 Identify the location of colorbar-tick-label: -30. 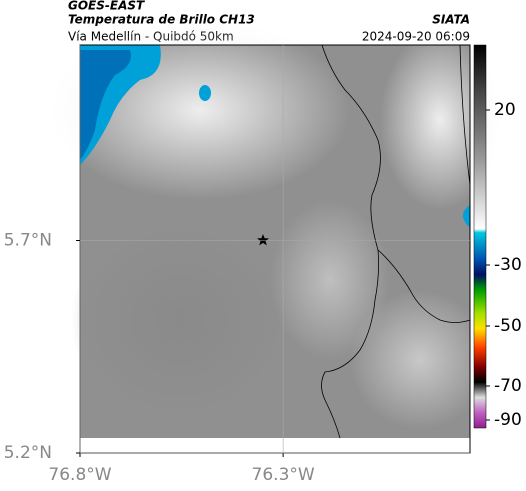
(508, 265).